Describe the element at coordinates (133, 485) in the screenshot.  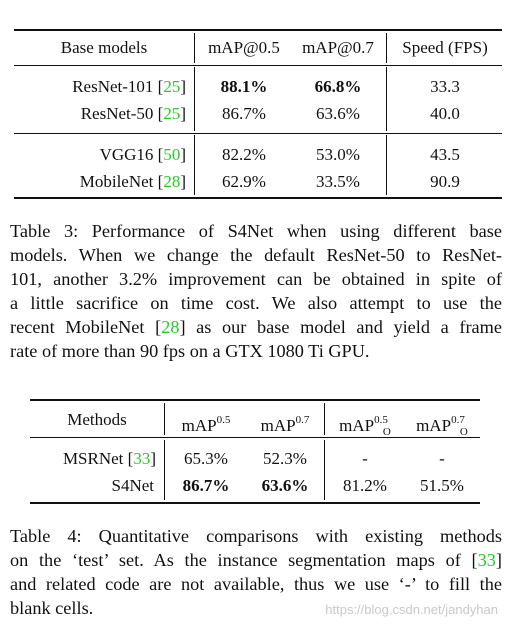
I see `row-label: S4Net` at that location.